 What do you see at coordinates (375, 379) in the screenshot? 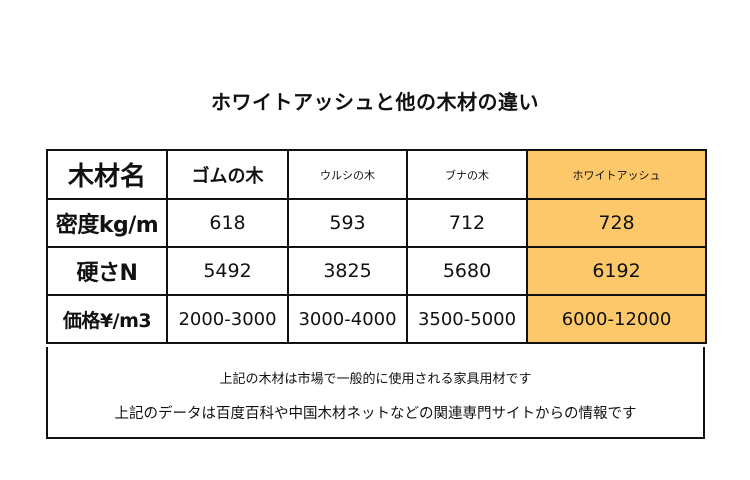
I see `note-usage: 上記の木材は市場で一般的に使用される家具用材です` at bounding box center [375, 379].